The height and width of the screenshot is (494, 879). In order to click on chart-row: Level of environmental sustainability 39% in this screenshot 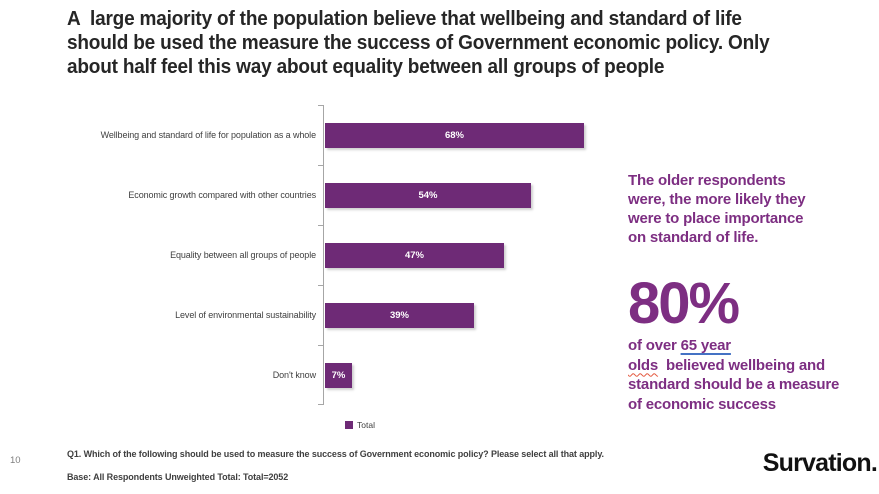, I will do `click(335, 315)`.